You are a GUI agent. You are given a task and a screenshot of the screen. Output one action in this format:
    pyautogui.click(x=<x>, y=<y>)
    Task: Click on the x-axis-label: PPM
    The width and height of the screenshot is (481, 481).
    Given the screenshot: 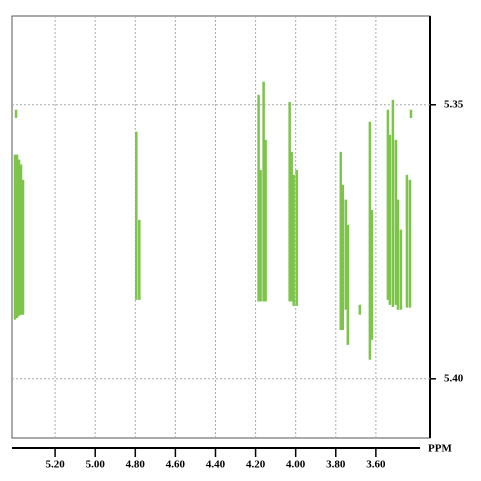 What is the action you would take?
    pyautogui.click(x=440, y=449)
    